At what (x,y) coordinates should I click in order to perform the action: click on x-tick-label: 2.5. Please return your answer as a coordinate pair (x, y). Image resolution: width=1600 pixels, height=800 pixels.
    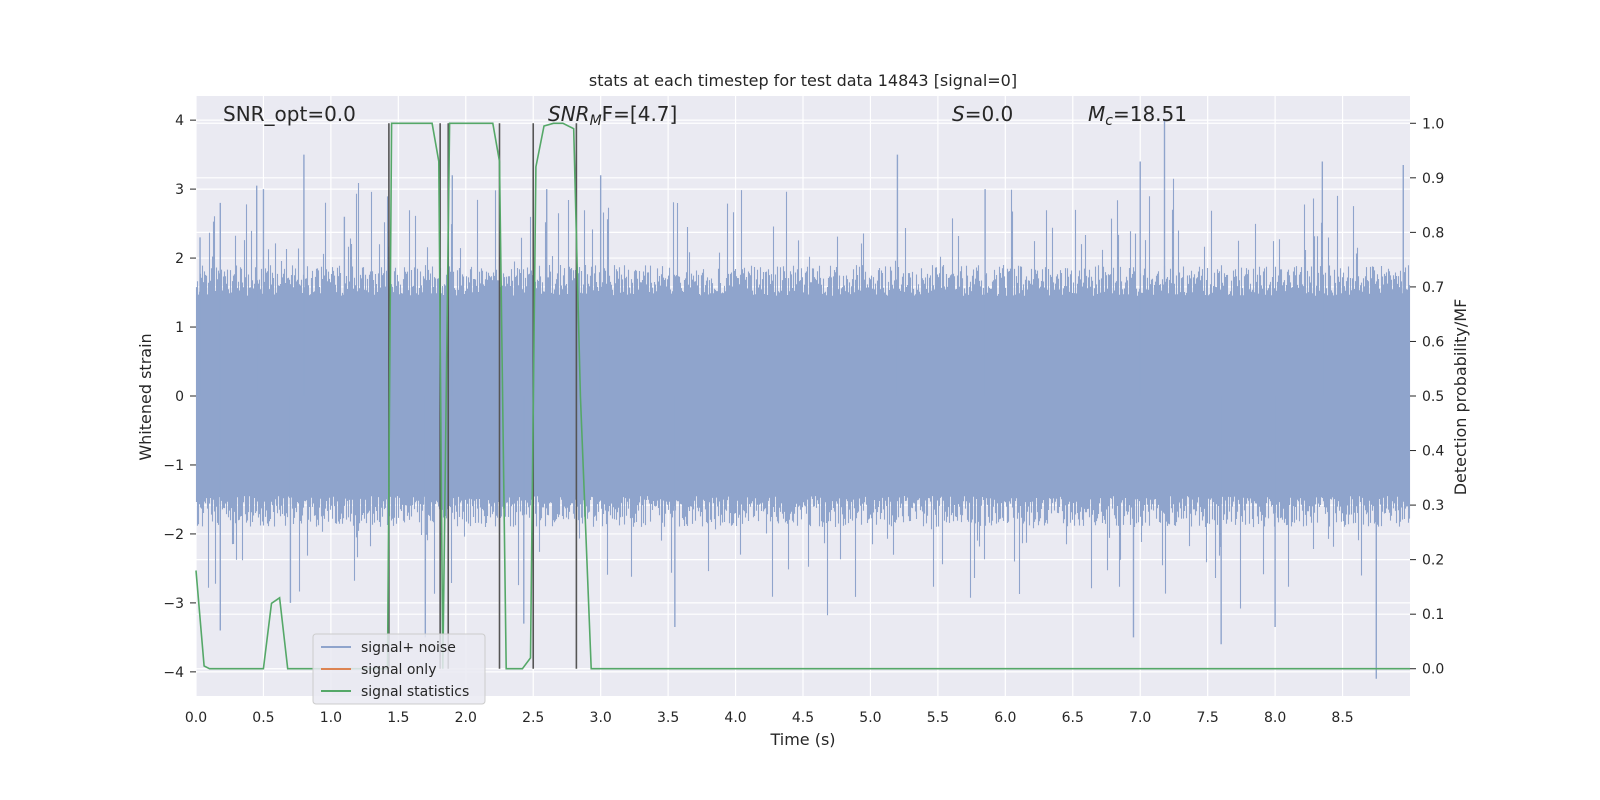
    Looking at the image, I should click on (533, 718).